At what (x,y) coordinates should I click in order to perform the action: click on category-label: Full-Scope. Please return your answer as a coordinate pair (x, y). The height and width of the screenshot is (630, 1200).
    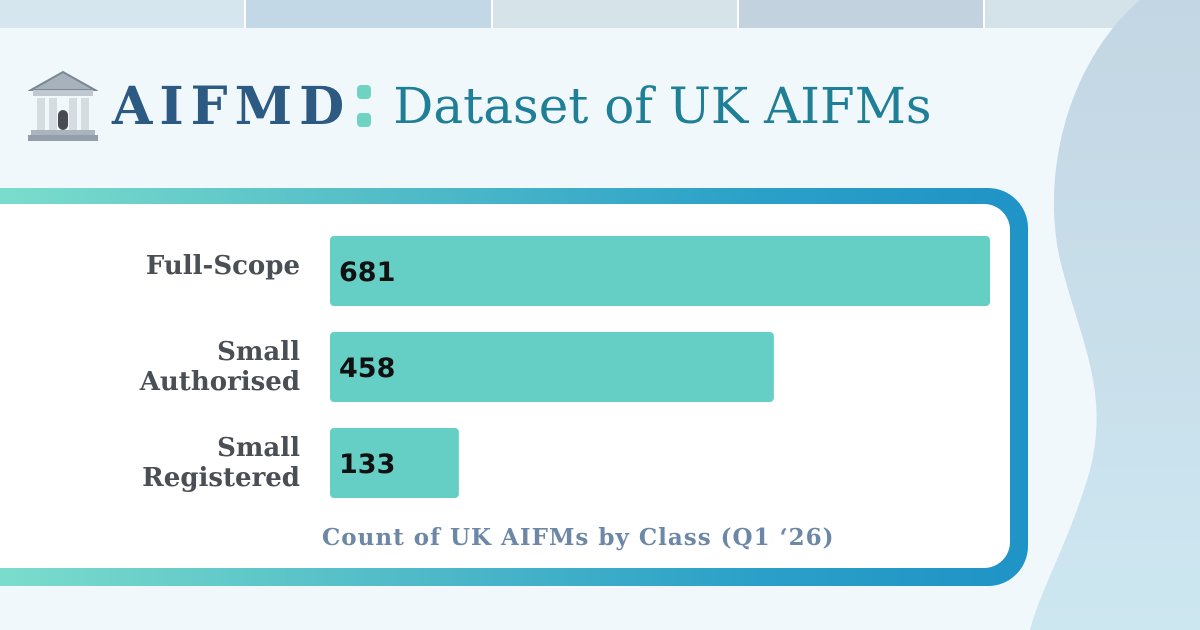
    Looking at the image, I should click on (170, 266).